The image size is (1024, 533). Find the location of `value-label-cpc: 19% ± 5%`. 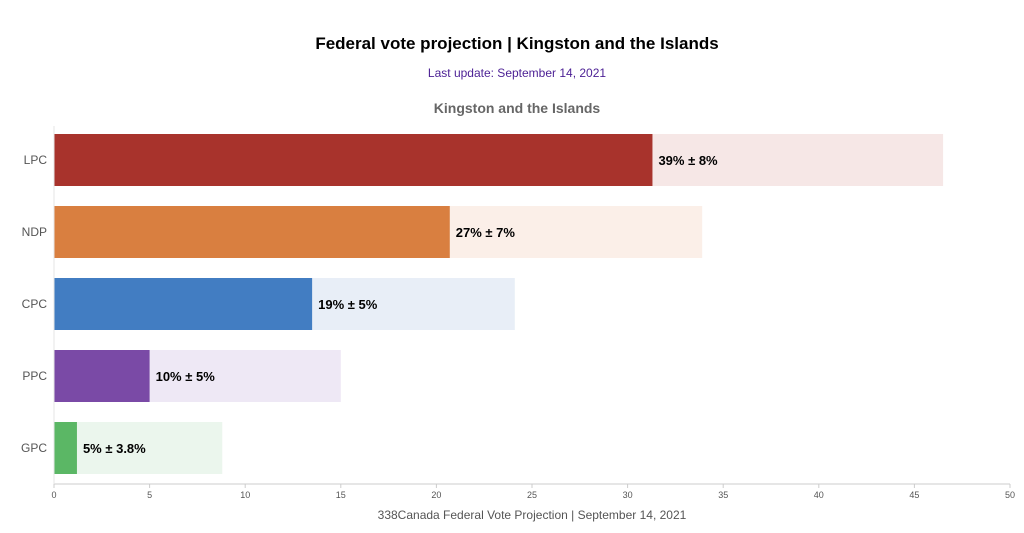

value-label-cpc: 19% ± 5% is located at coordinates (348, 304).